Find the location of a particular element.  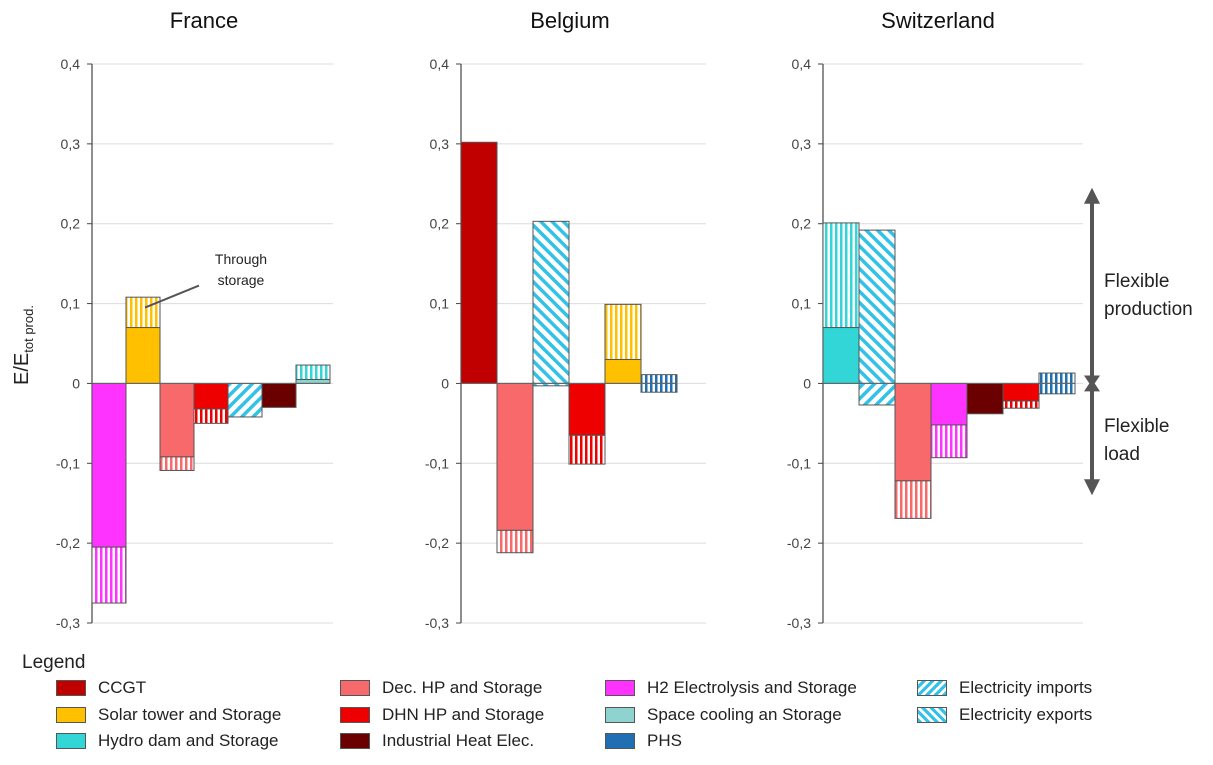

legend-label: Industrial Heat Elec. is located at coordinates (458, 740).